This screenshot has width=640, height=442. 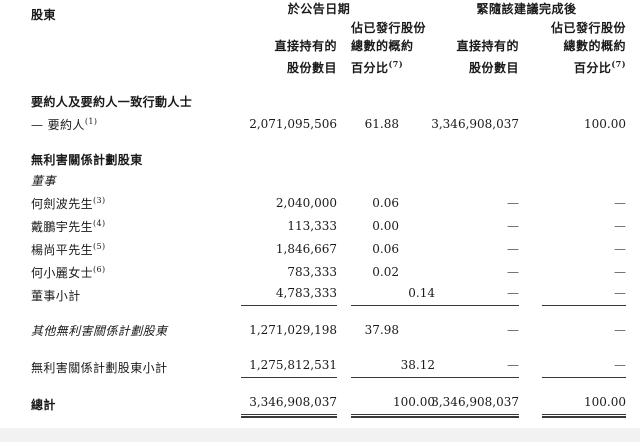 I want to click on table-row: 要約人及要約人一致行動人士, so click(x=320, y=101).